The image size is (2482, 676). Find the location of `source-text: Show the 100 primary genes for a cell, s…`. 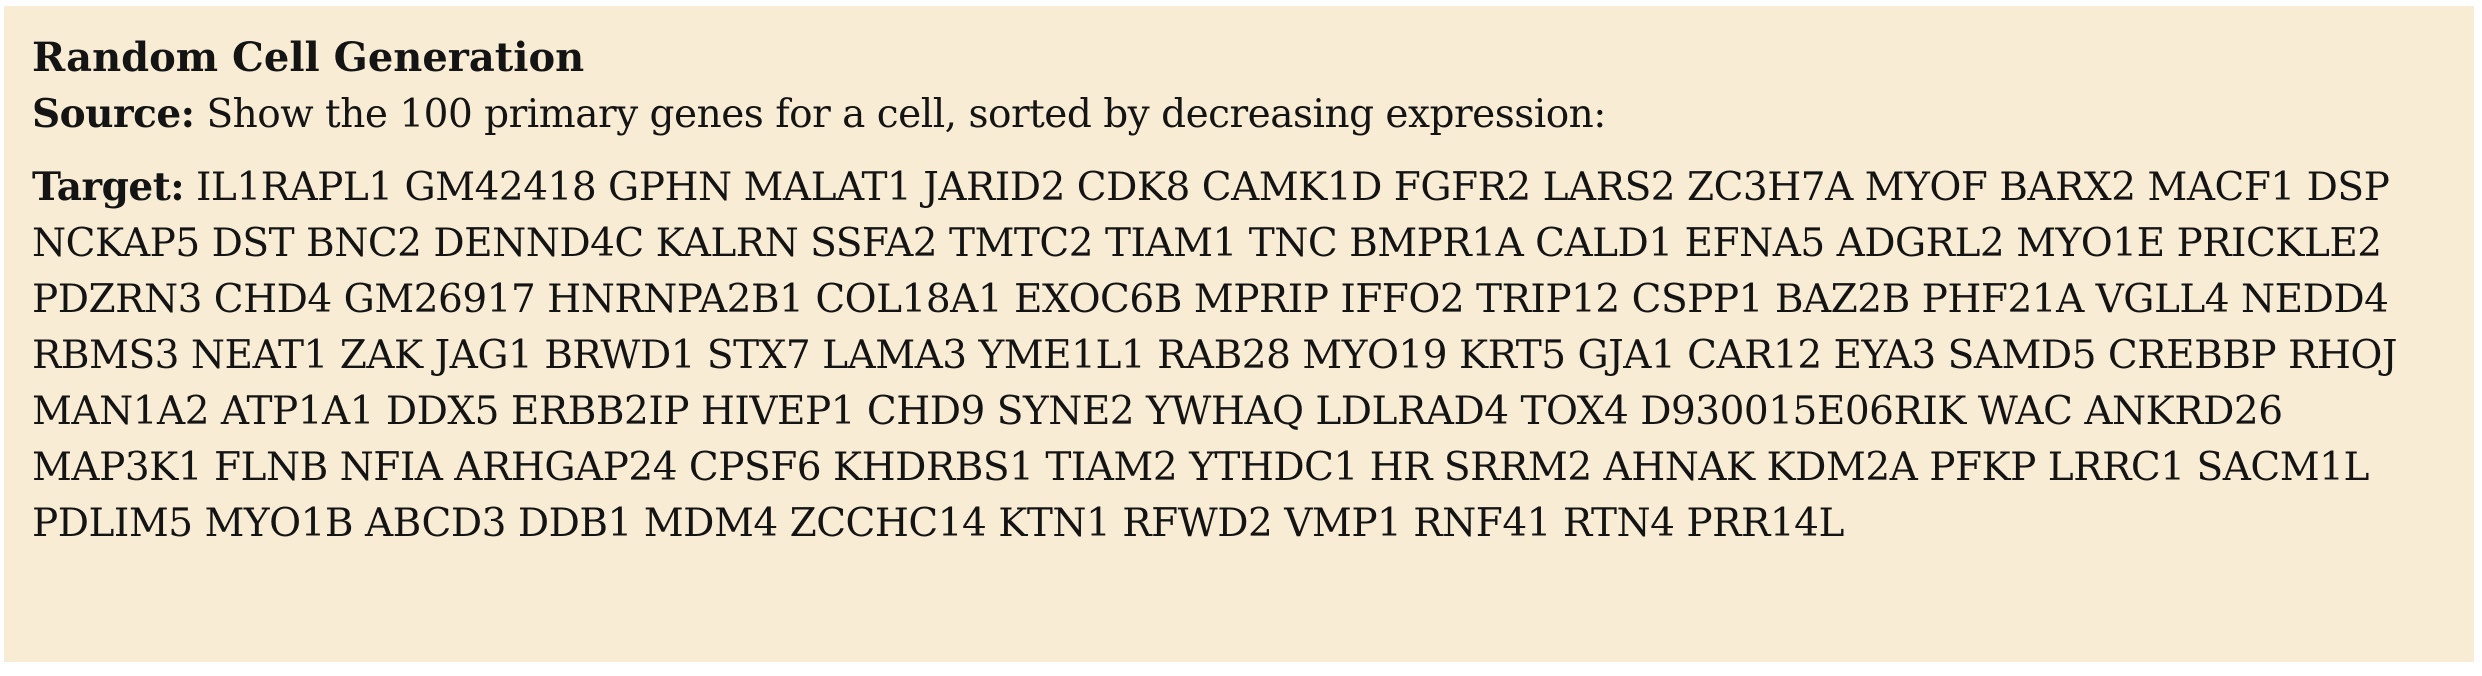

source-text: Show the 100 primary genes for a cell, s… is located at coordinates (906, 114).